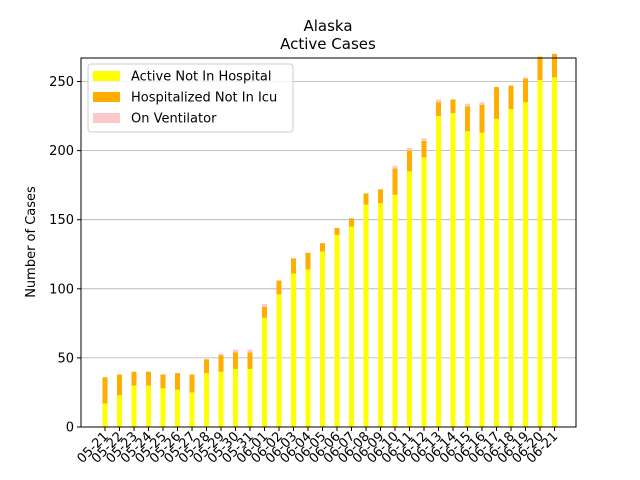 The image size is (640, 480). What do you see at coordinates (61, 220) in the screenshot?
I see `y-tick-label: 150` at bounding box center [61, 220].